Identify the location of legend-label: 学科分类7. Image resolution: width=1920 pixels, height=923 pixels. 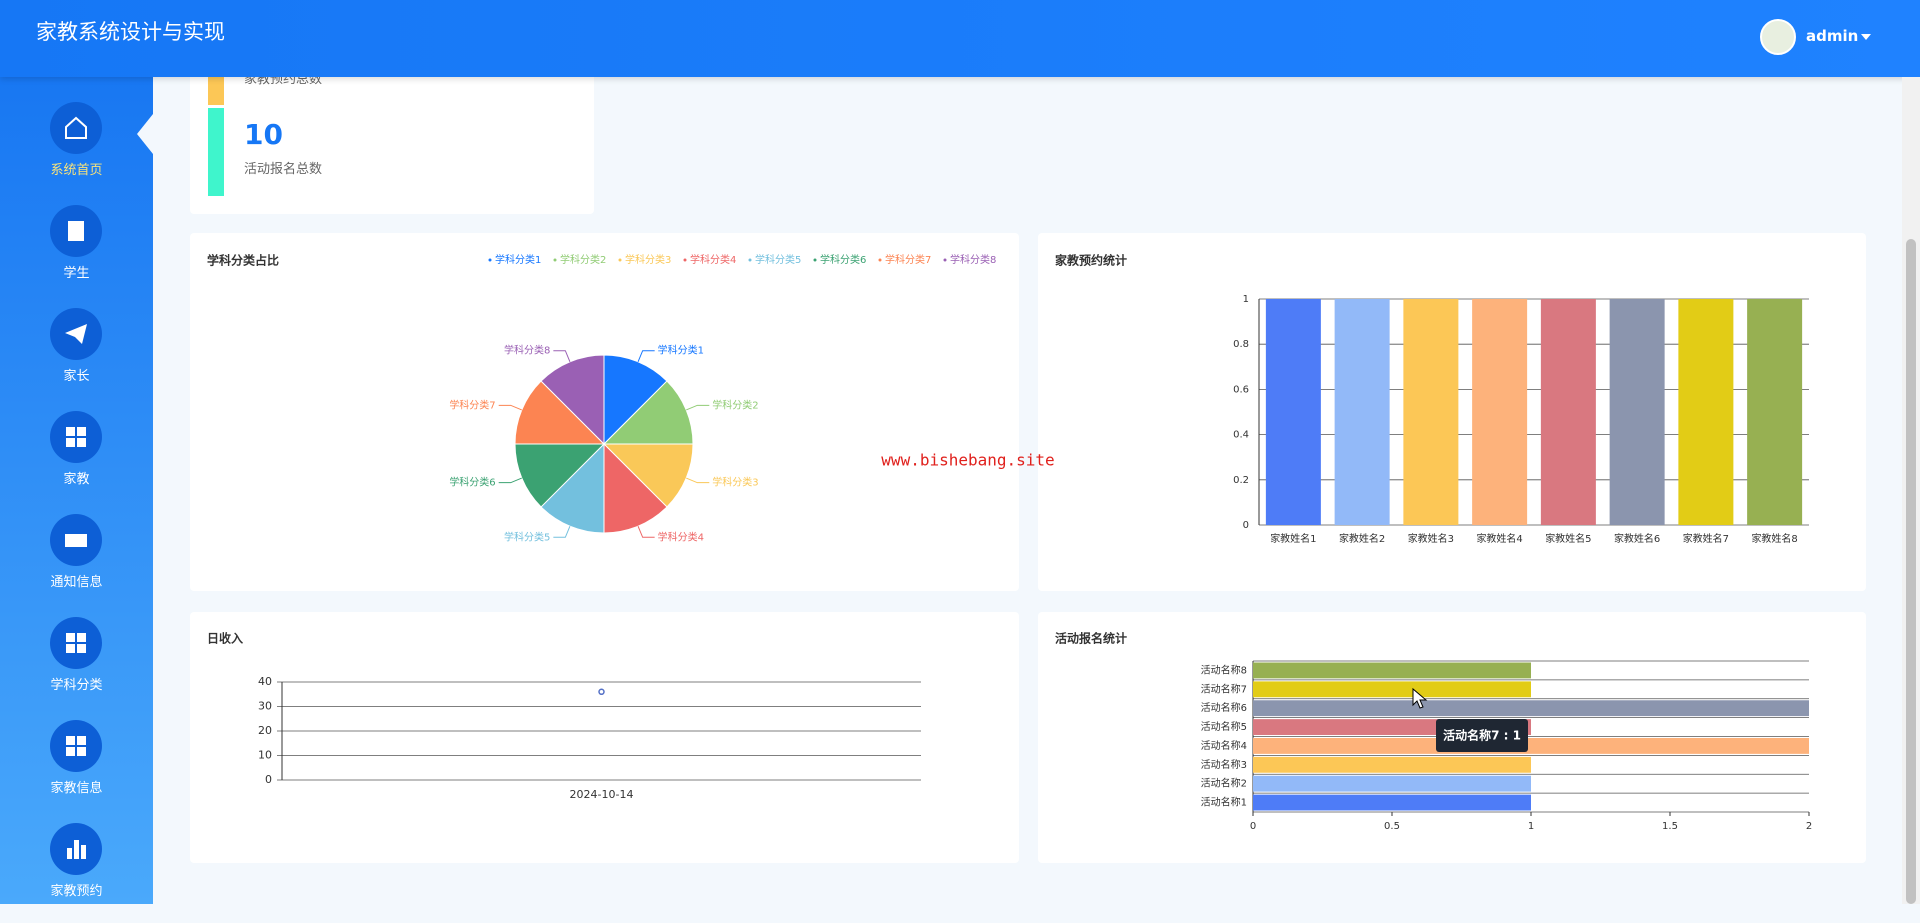
(908, 259).